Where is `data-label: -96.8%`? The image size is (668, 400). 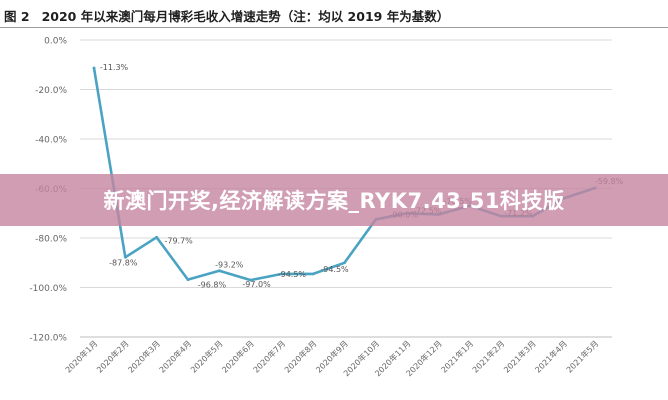
data-label: -96.8% is located at coordinates (212, 285).